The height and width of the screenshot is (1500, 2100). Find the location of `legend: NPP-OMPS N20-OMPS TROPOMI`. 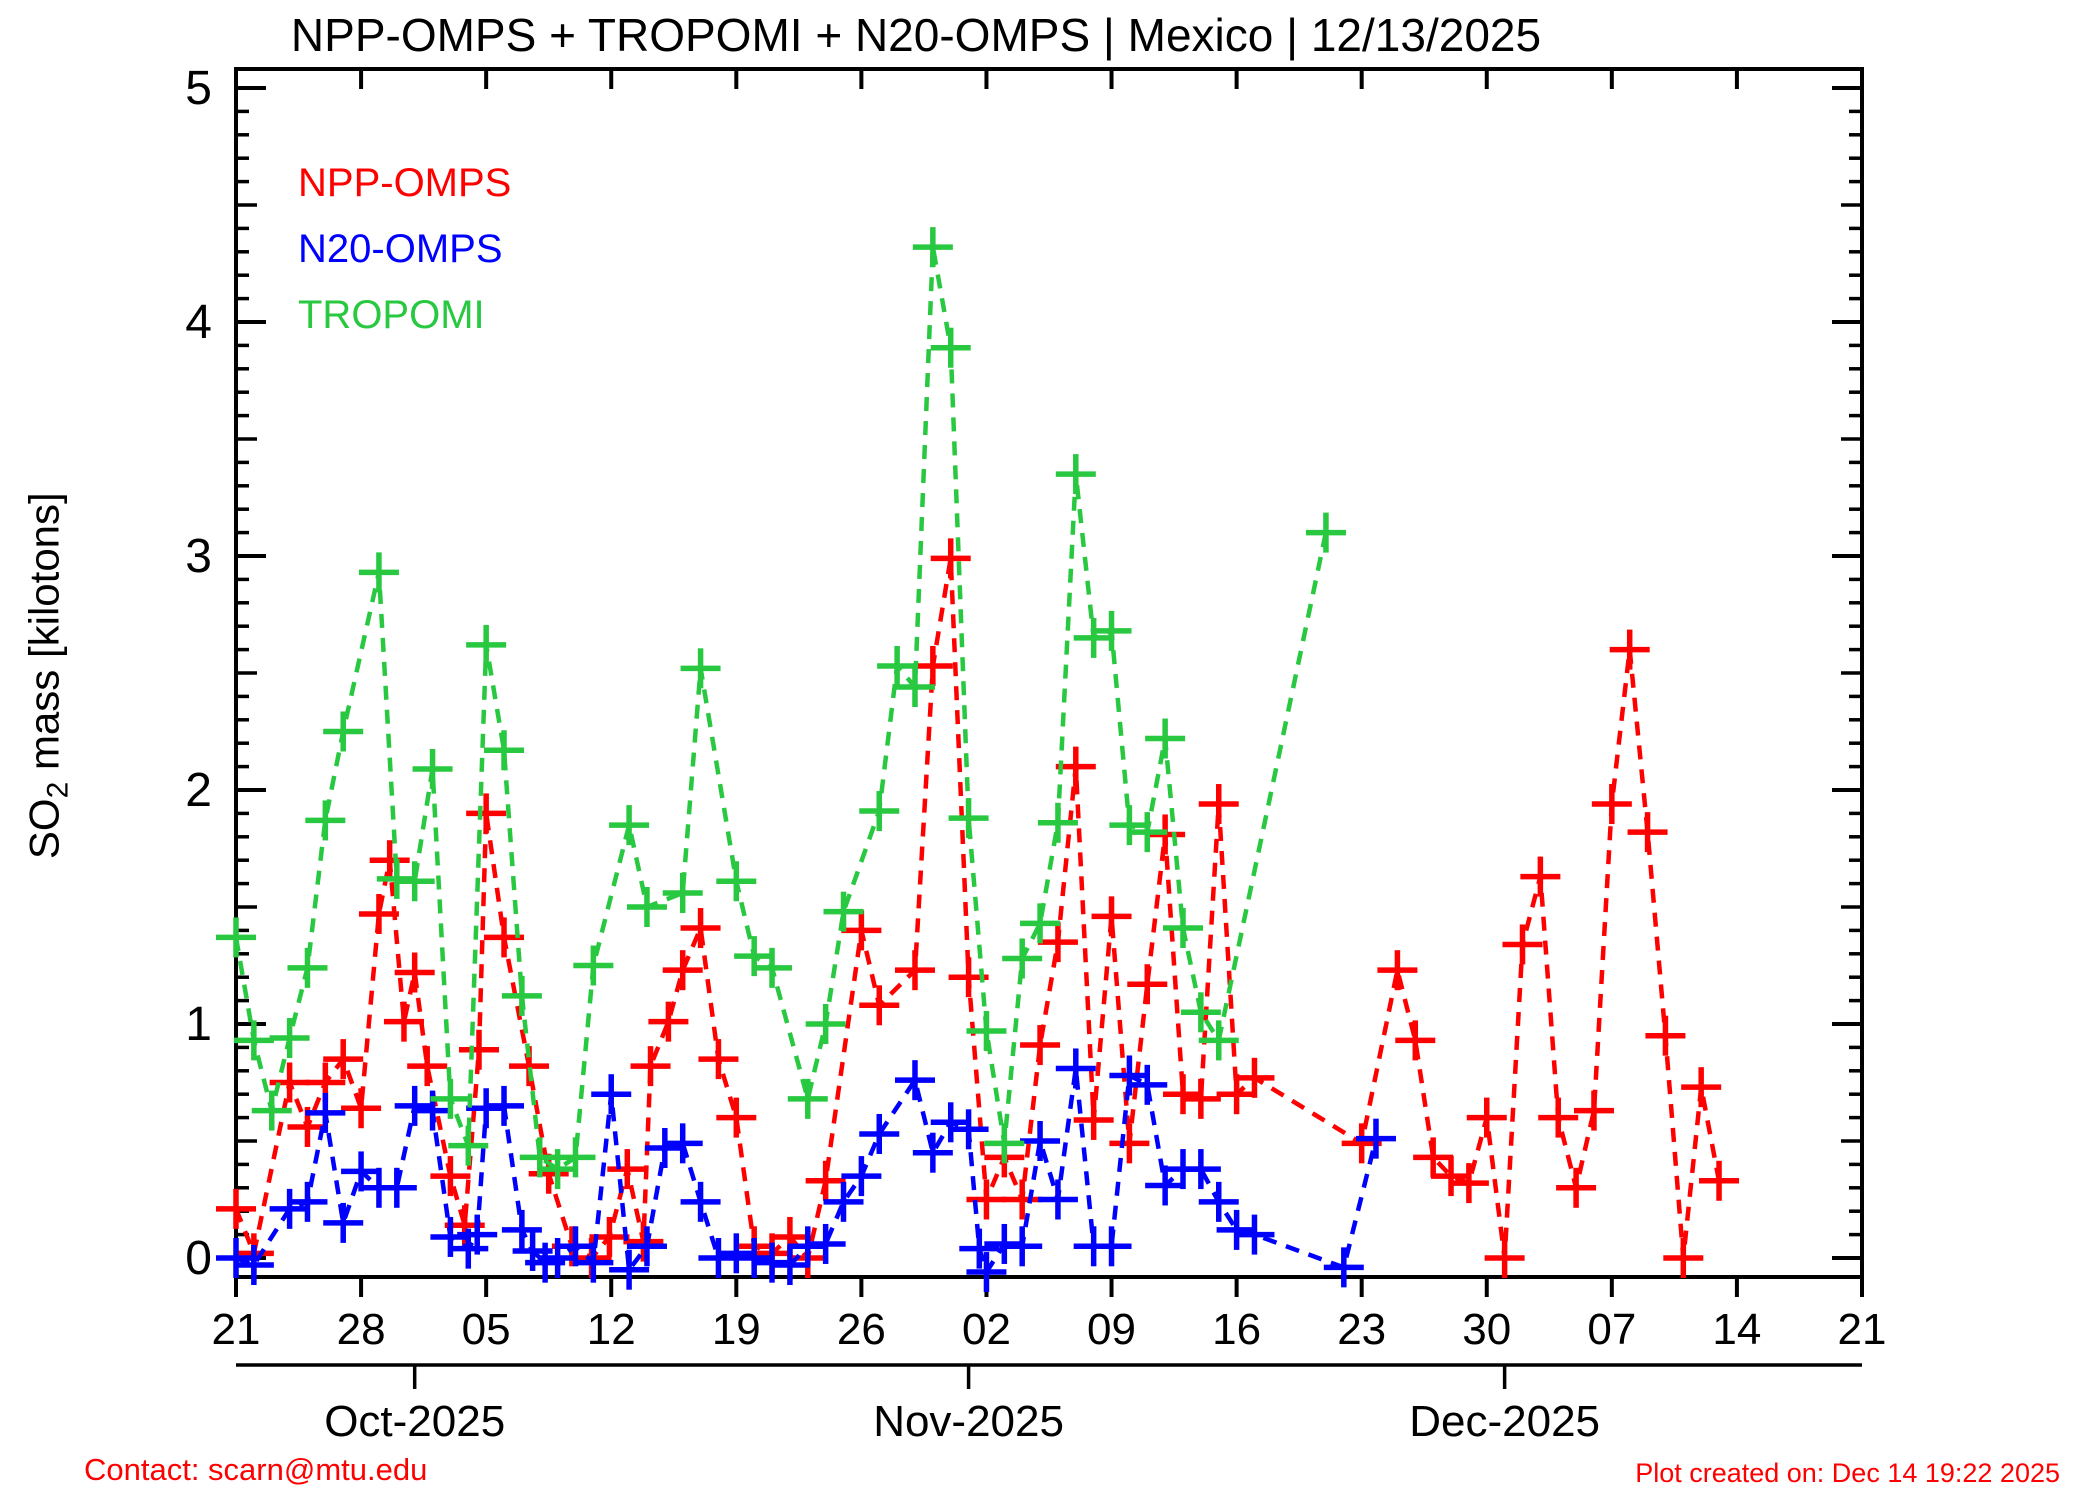

legend: NPP-OMPS N20-OMPS TROPOMI is located at coordinates (404, 249).